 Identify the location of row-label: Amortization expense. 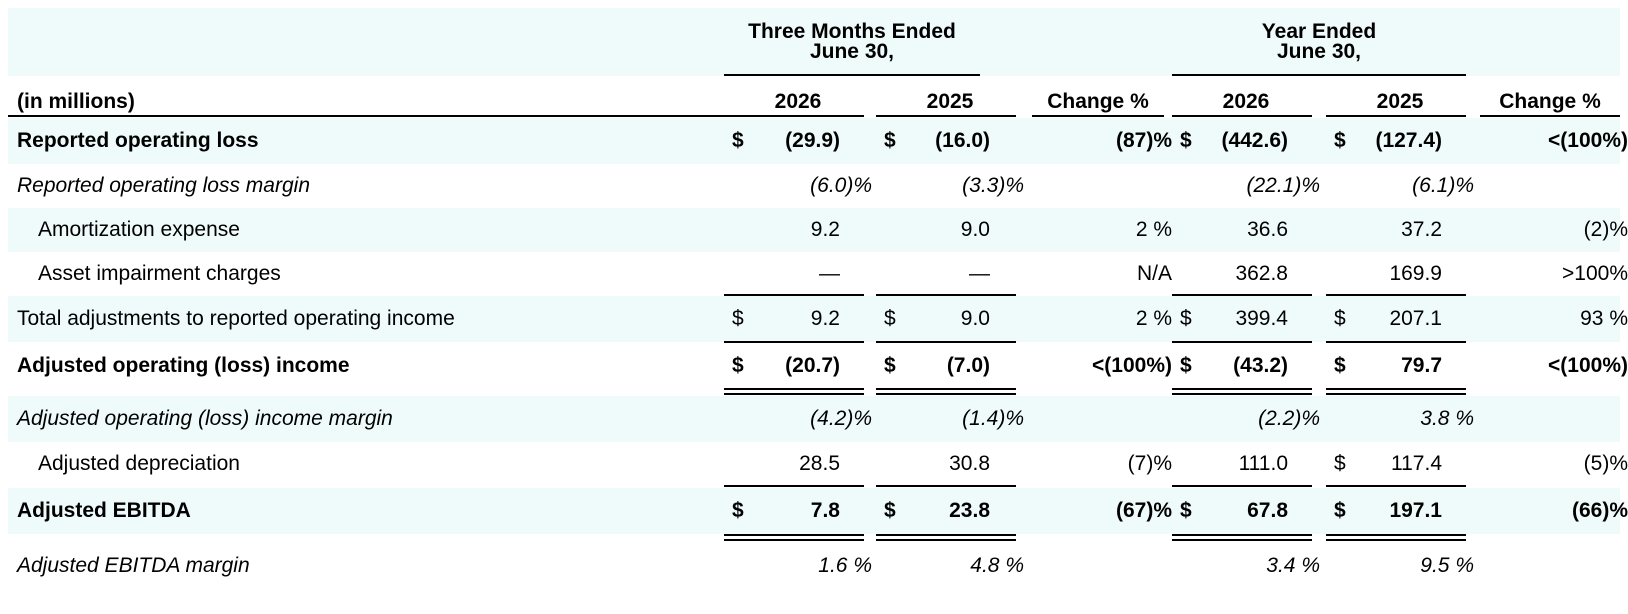
(139, 229).